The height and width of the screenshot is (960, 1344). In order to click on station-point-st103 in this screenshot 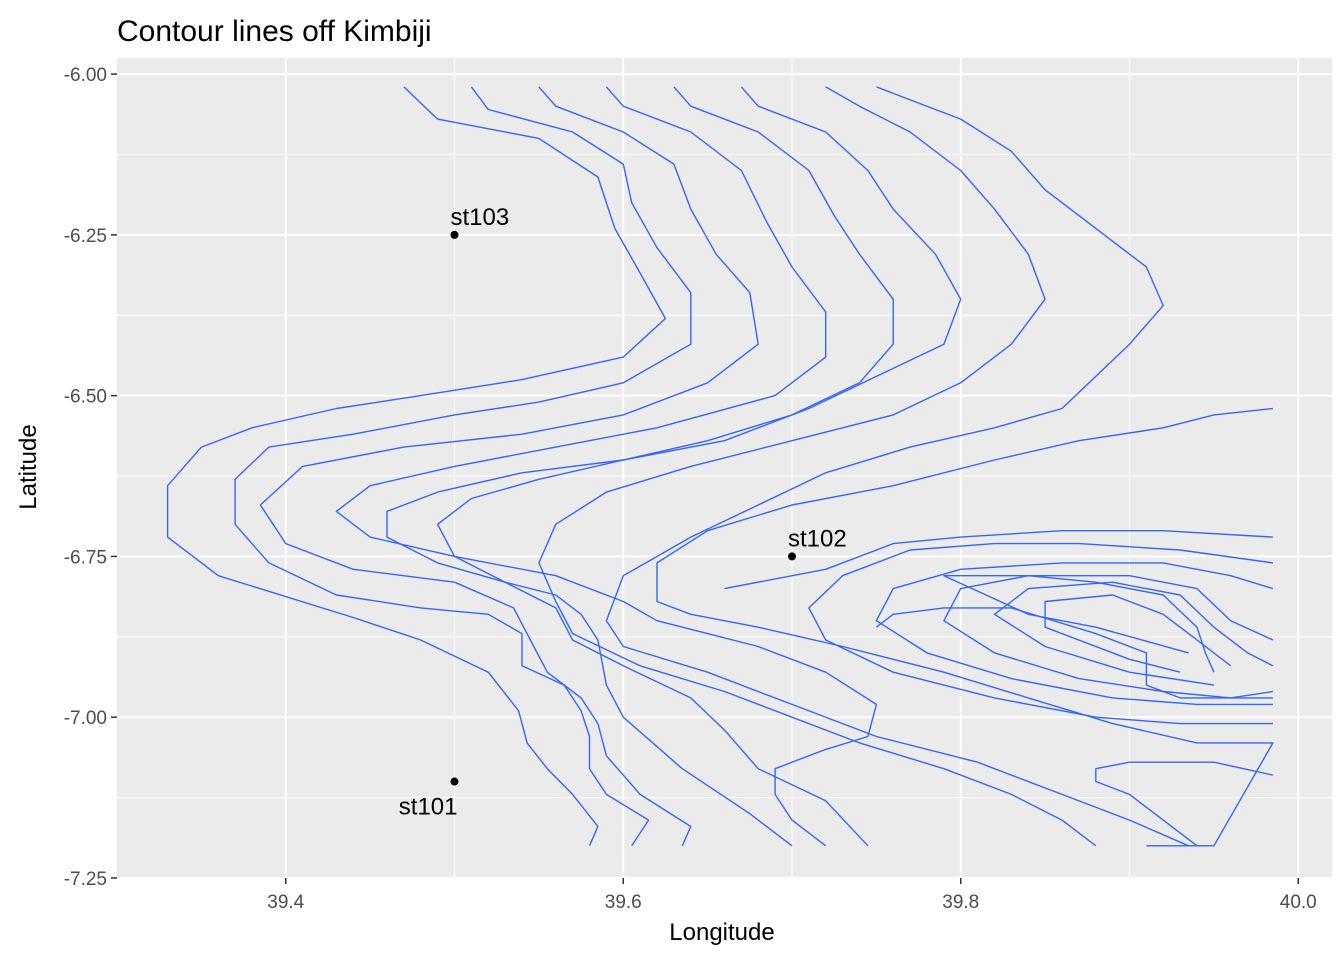, I will do `click(454, 234)`.